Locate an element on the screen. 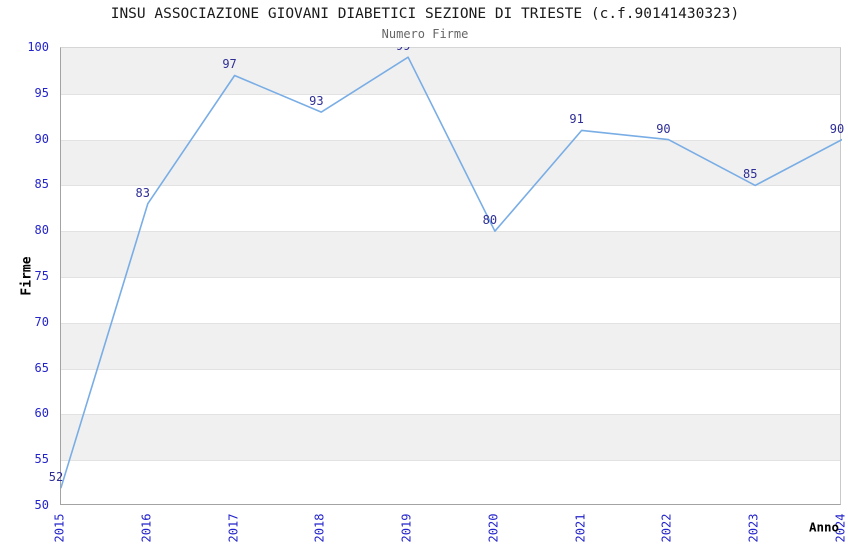 The image size is (850, 550). x-tick-label: 2021 is located at coordinates (580, 528).